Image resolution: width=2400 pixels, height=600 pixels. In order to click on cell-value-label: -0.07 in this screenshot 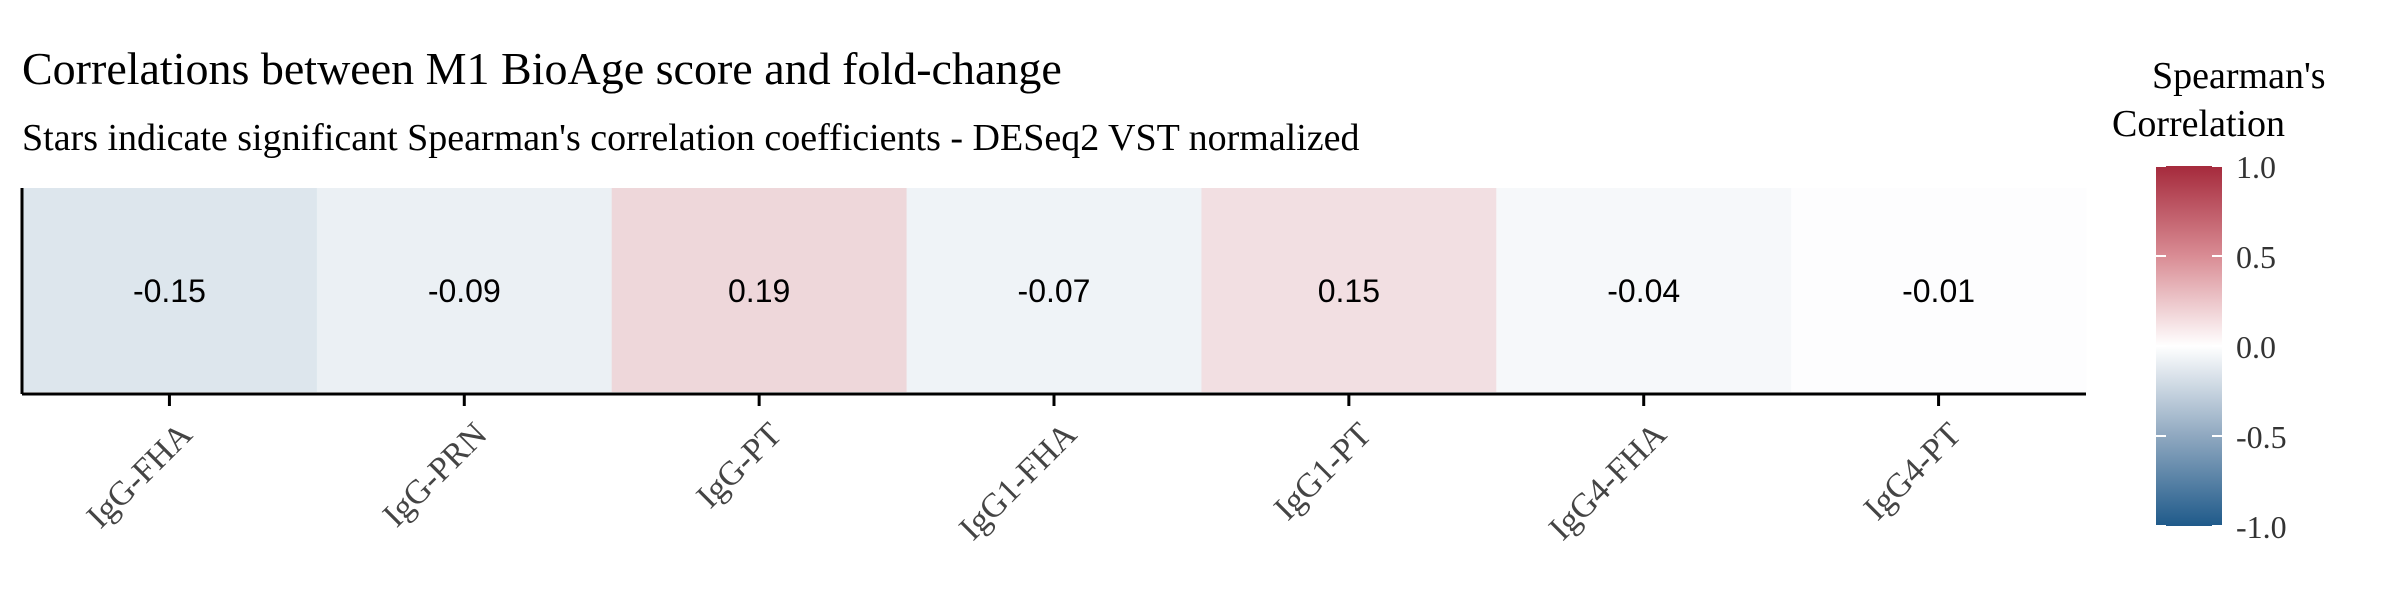, I will do `click(1054, 291)`.